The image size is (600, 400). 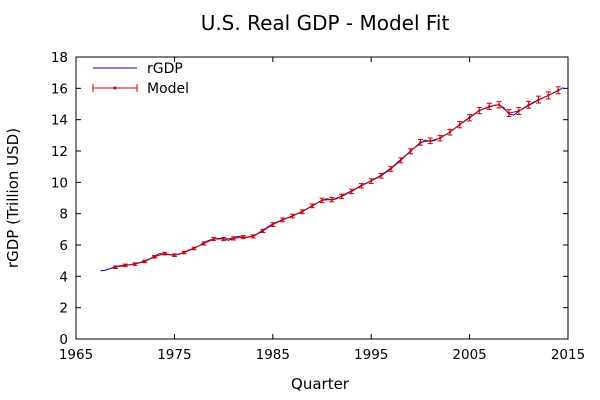 I want to click on y-axis-label: rGDP (Trillion USD), so click(x=13, y=198).